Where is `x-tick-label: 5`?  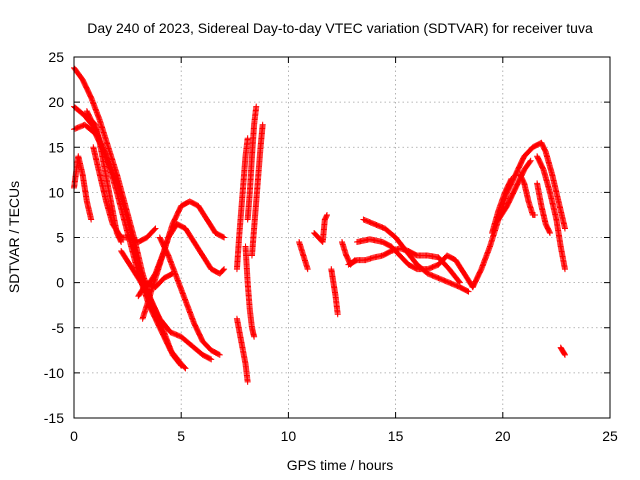
x-tick-label: 5 is located at coordinates (181, 436).